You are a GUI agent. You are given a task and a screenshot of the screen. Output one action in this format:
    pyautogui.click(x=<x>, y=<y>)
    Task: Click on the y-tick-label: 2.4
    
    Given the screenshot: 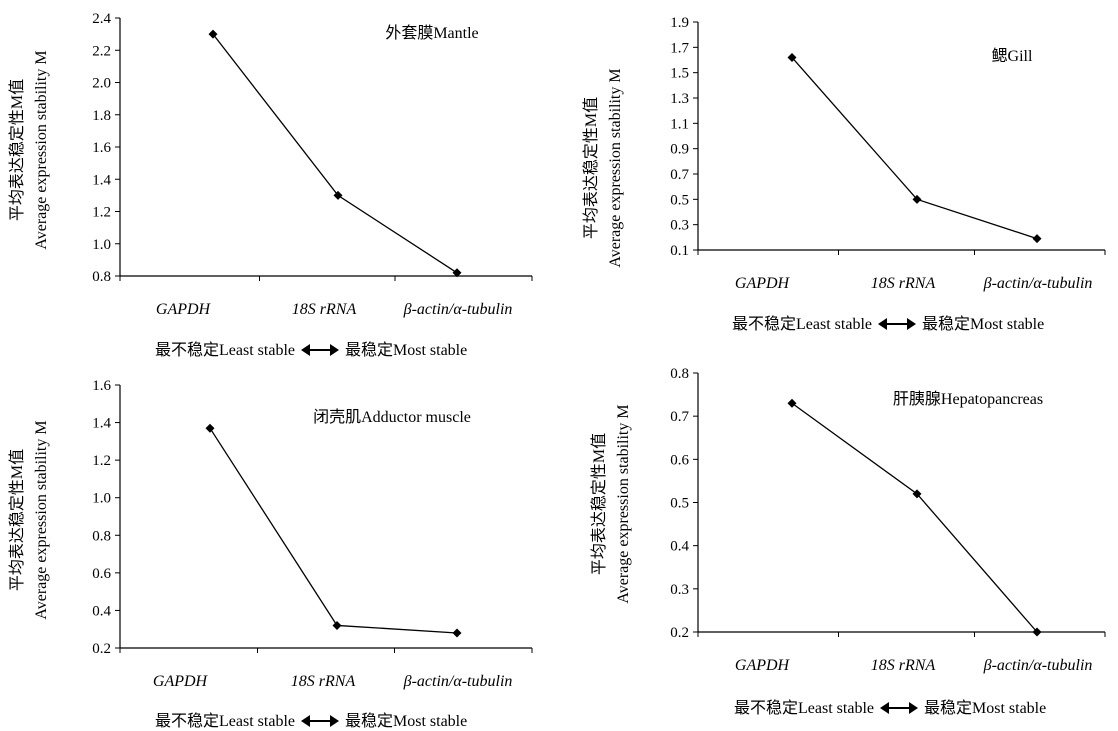 What is the action you would take?
    pyautogui.click(x=101, y=19)
    